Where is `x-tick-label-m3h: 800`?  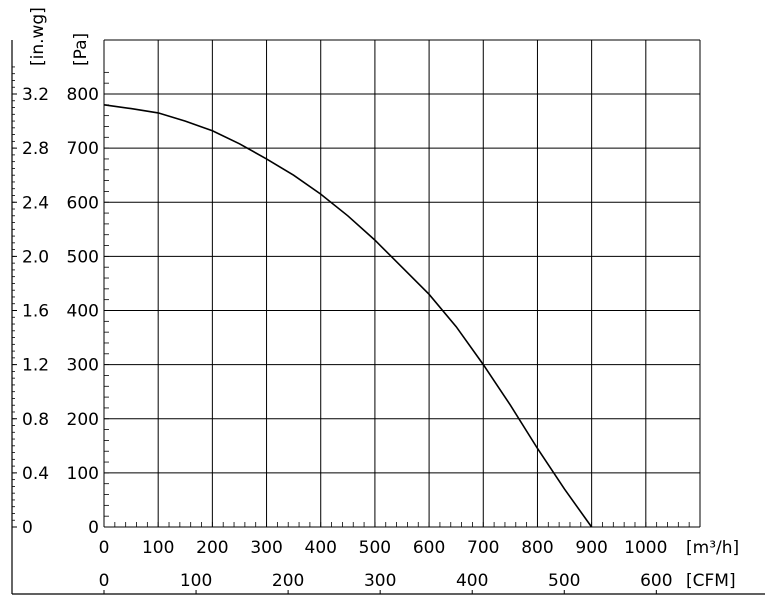 x-tick-label-m3h: 800 is located at coordinates (537, 548).